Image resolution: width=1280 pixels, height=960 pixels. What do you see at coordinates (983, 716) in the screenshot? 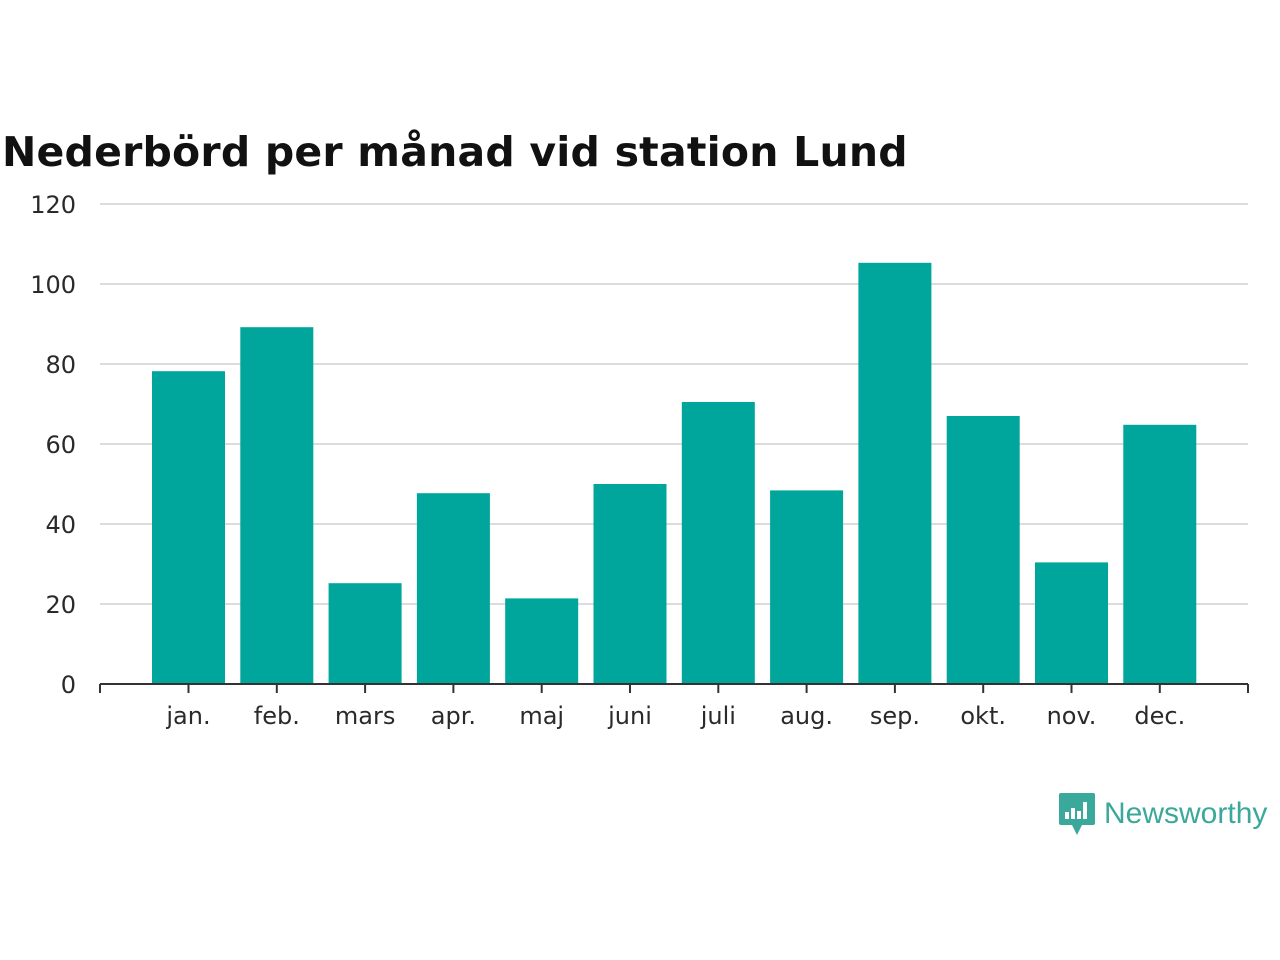
I see `x-tick-label: okt.` at bounding box center [983, 716].